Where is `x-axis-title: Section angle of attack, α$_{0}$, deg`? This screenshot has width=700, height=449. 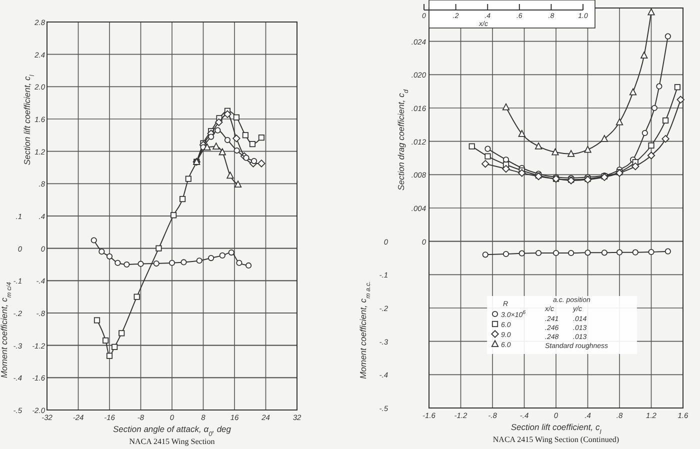 x-axis-title: Section angle of attack, α$_{0}$, deg is located at coordinates (172, 431).